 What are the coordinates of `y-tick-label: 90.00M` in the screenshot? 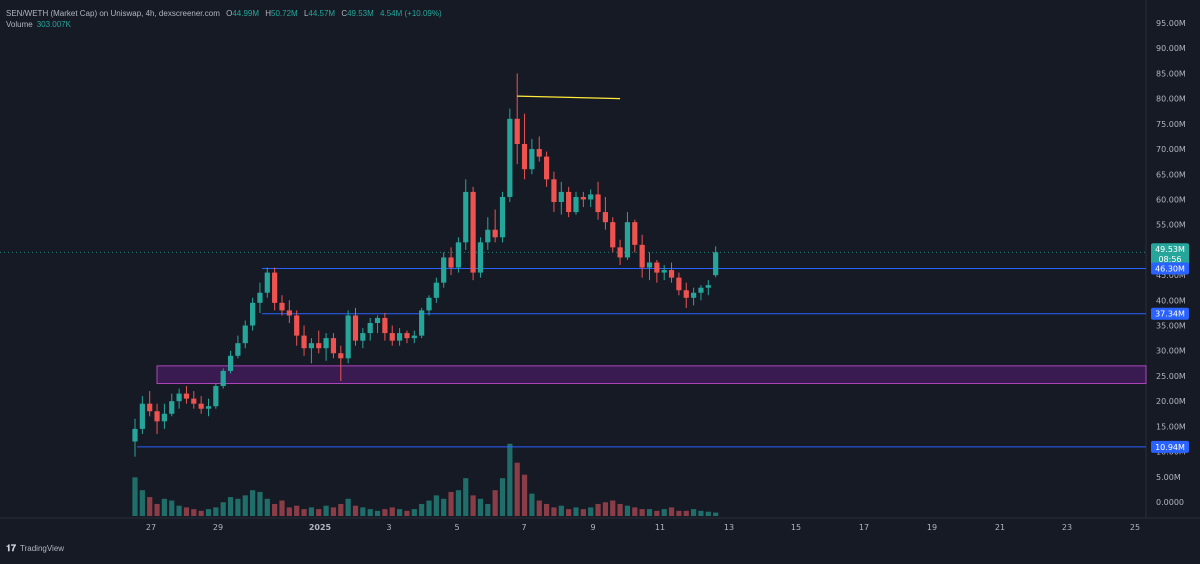 It's located at (1171, 48).